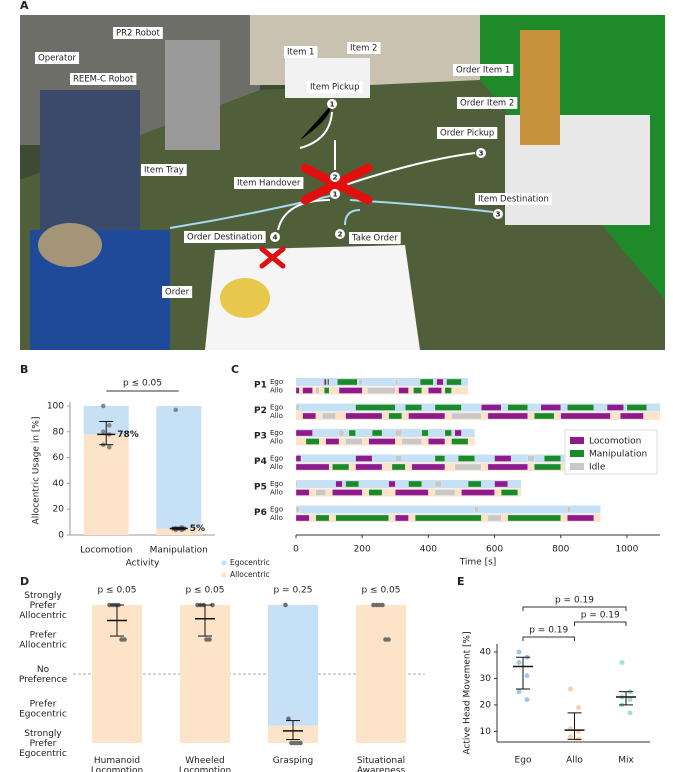  What do you see at coordinates (296, 550) in the screenshot?
I see `x-tick-label: 0` at bounding box center [296, 550].